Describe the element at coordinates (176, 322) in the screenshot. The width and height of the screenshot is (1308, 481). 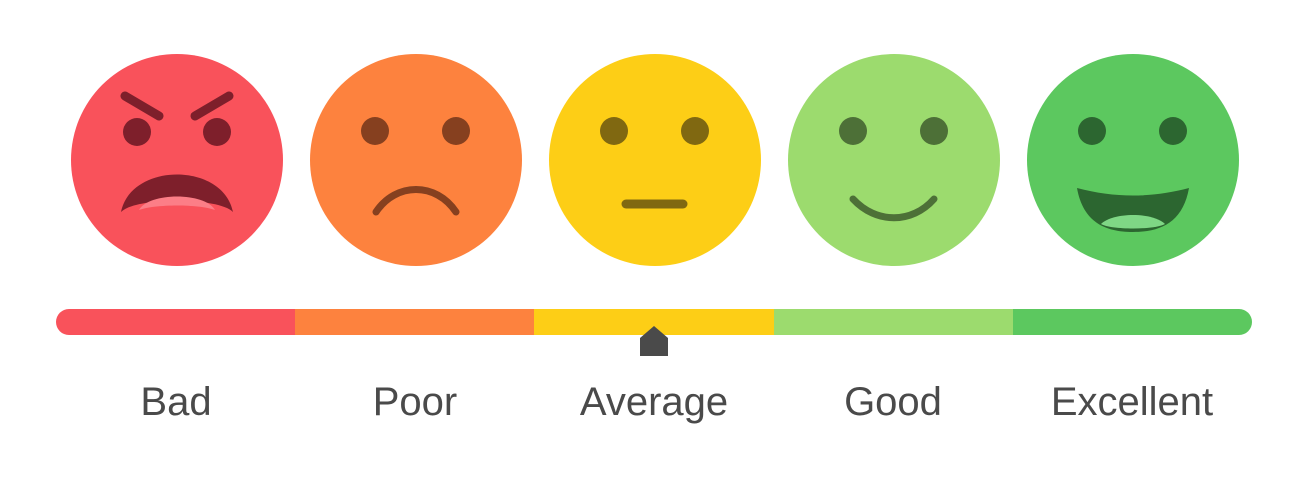
I see `bar-segment-bad` at that location.